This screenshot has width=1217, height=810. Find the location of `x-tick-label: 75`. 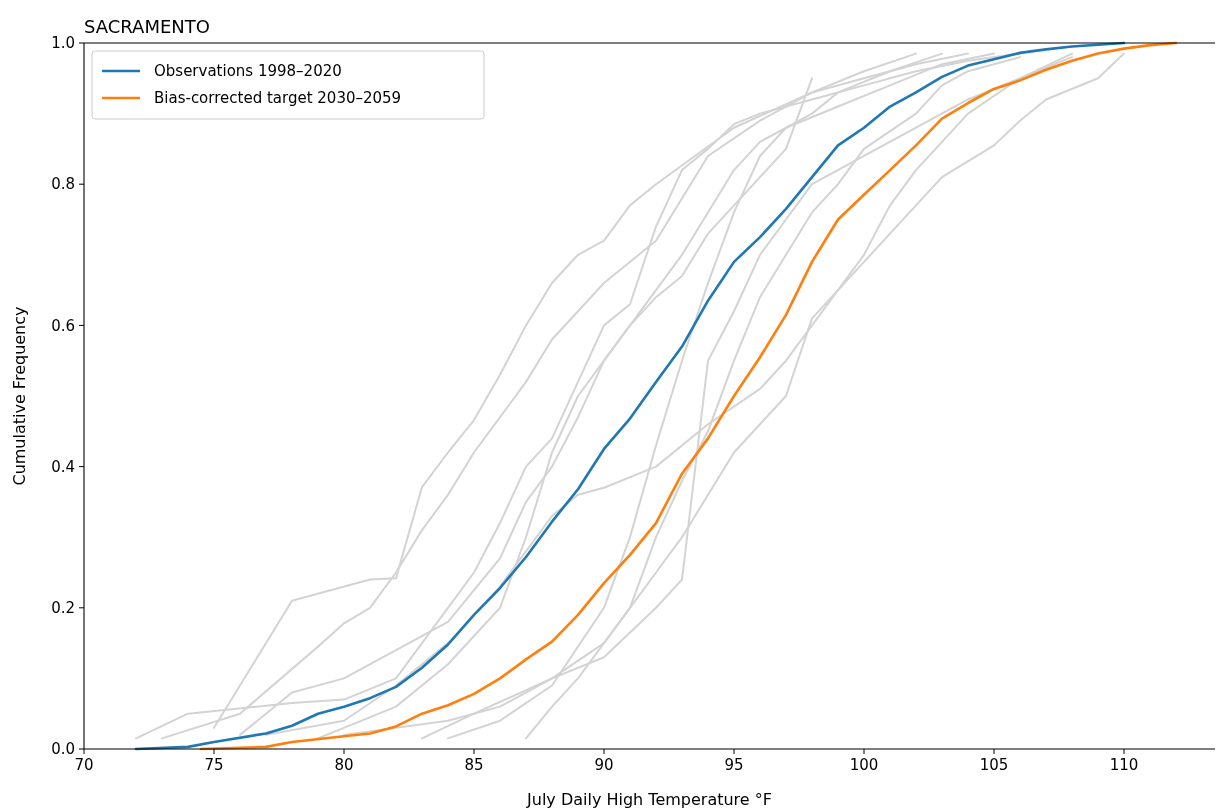

x-tick-label: 75 is located at coordinates (214, 765).